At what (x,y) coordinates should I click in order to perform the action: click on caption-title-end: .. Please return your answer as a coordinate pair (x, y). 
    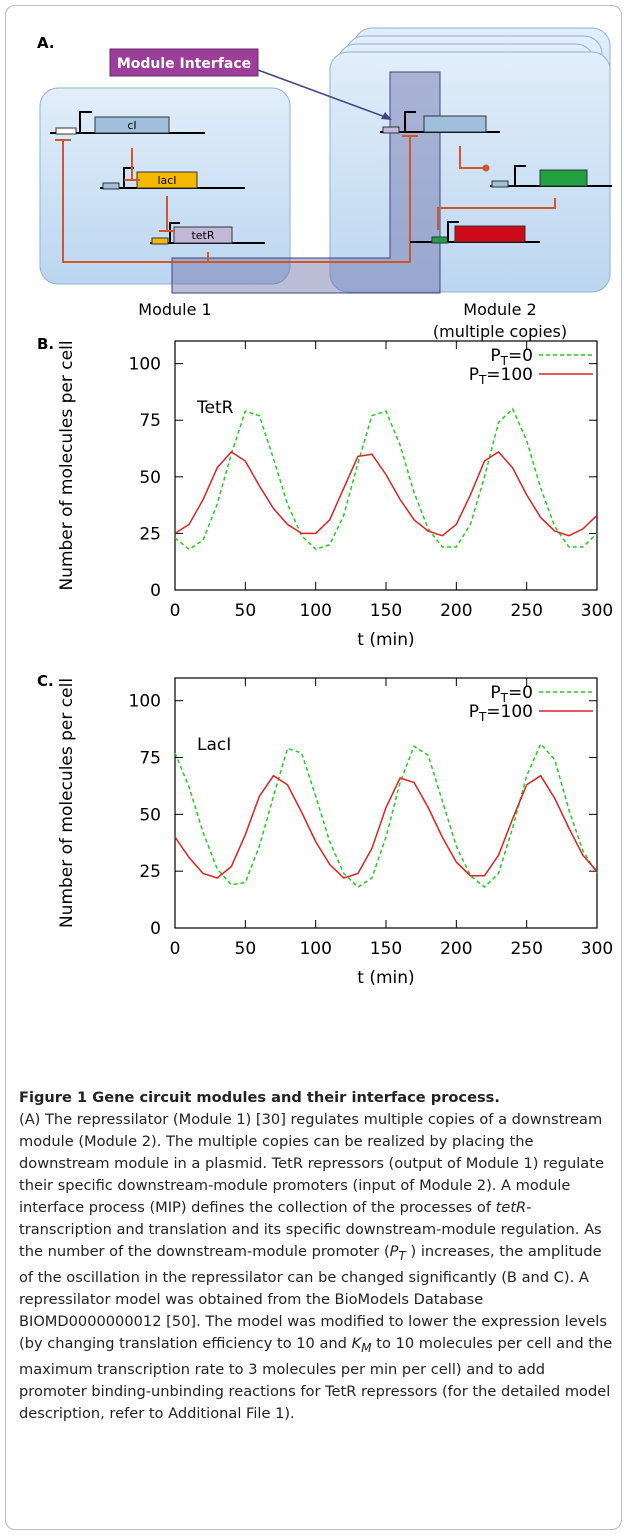
    Looking at the image, I should click on (497, 1097).